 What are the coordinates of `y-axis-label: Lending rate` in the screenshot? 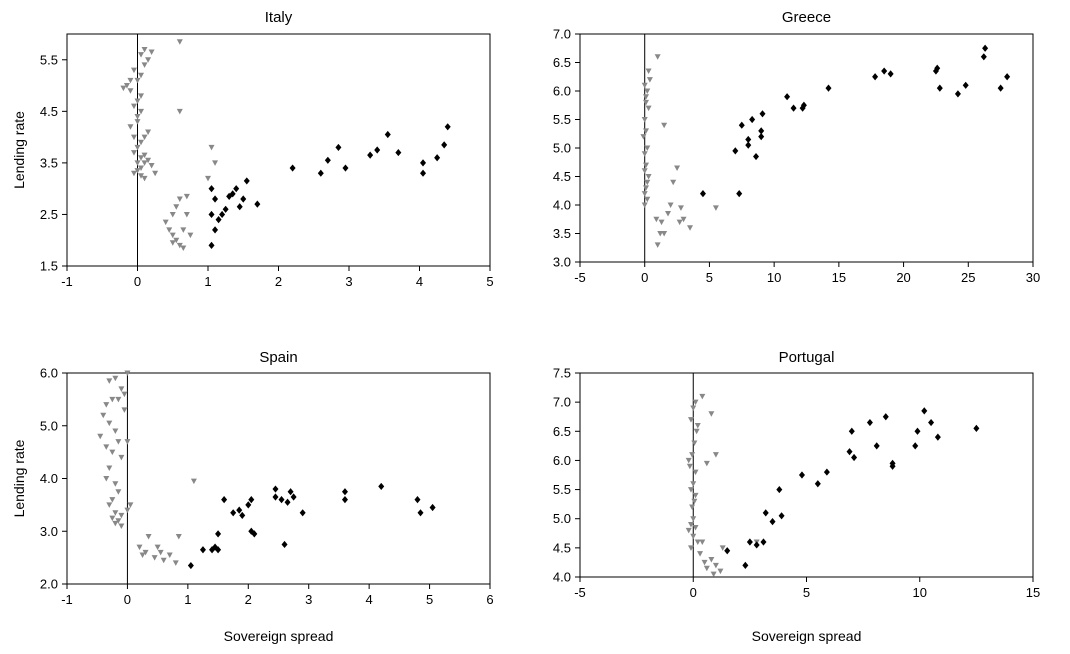 It's located at (19, 478).